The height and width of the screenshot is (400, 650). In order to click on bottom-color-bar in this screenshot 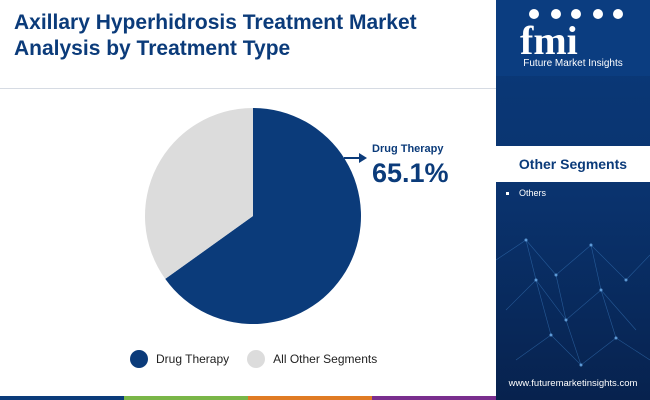, I will do `click(248, 398)`.